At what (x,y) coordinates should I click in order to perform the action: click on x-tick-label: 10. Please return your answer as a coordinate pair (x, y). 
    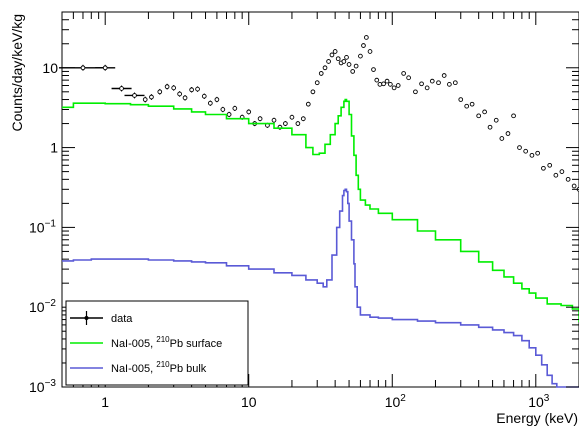
    Looking at the image, I should click on (249, 402).